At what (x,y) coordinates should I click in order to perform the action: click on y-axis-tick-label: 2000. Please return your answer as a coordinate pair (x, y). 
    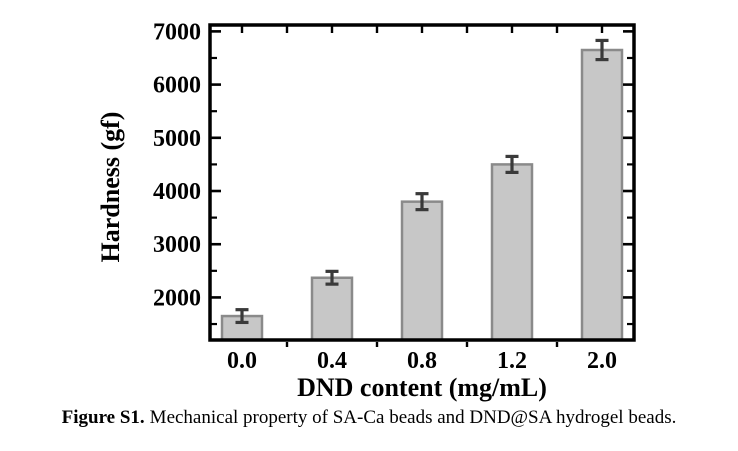
    Looking at the image, I should click on (177, 298).